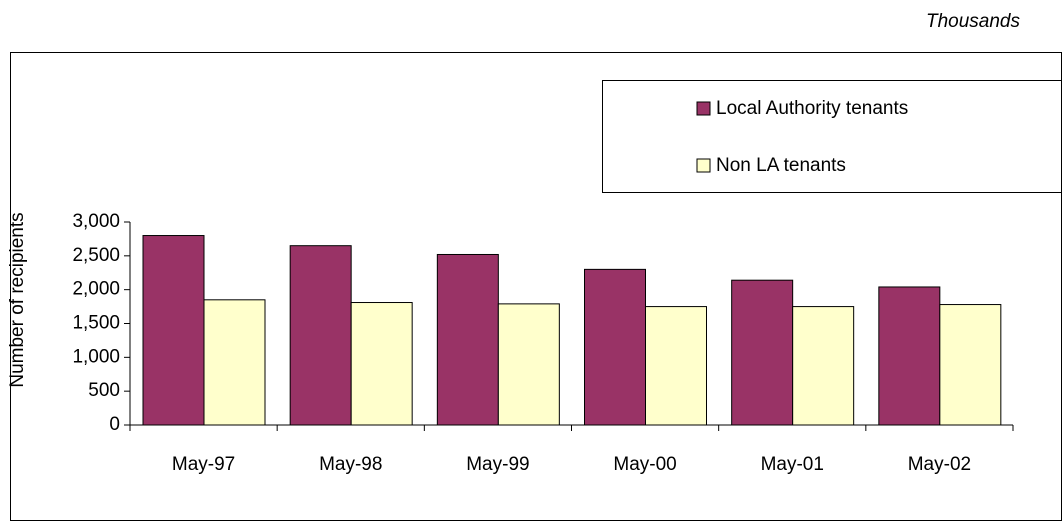  Describe the element at coordinates (812, 108) in the screenshot. I see `legend-label: Local Authority tenants` at that location.